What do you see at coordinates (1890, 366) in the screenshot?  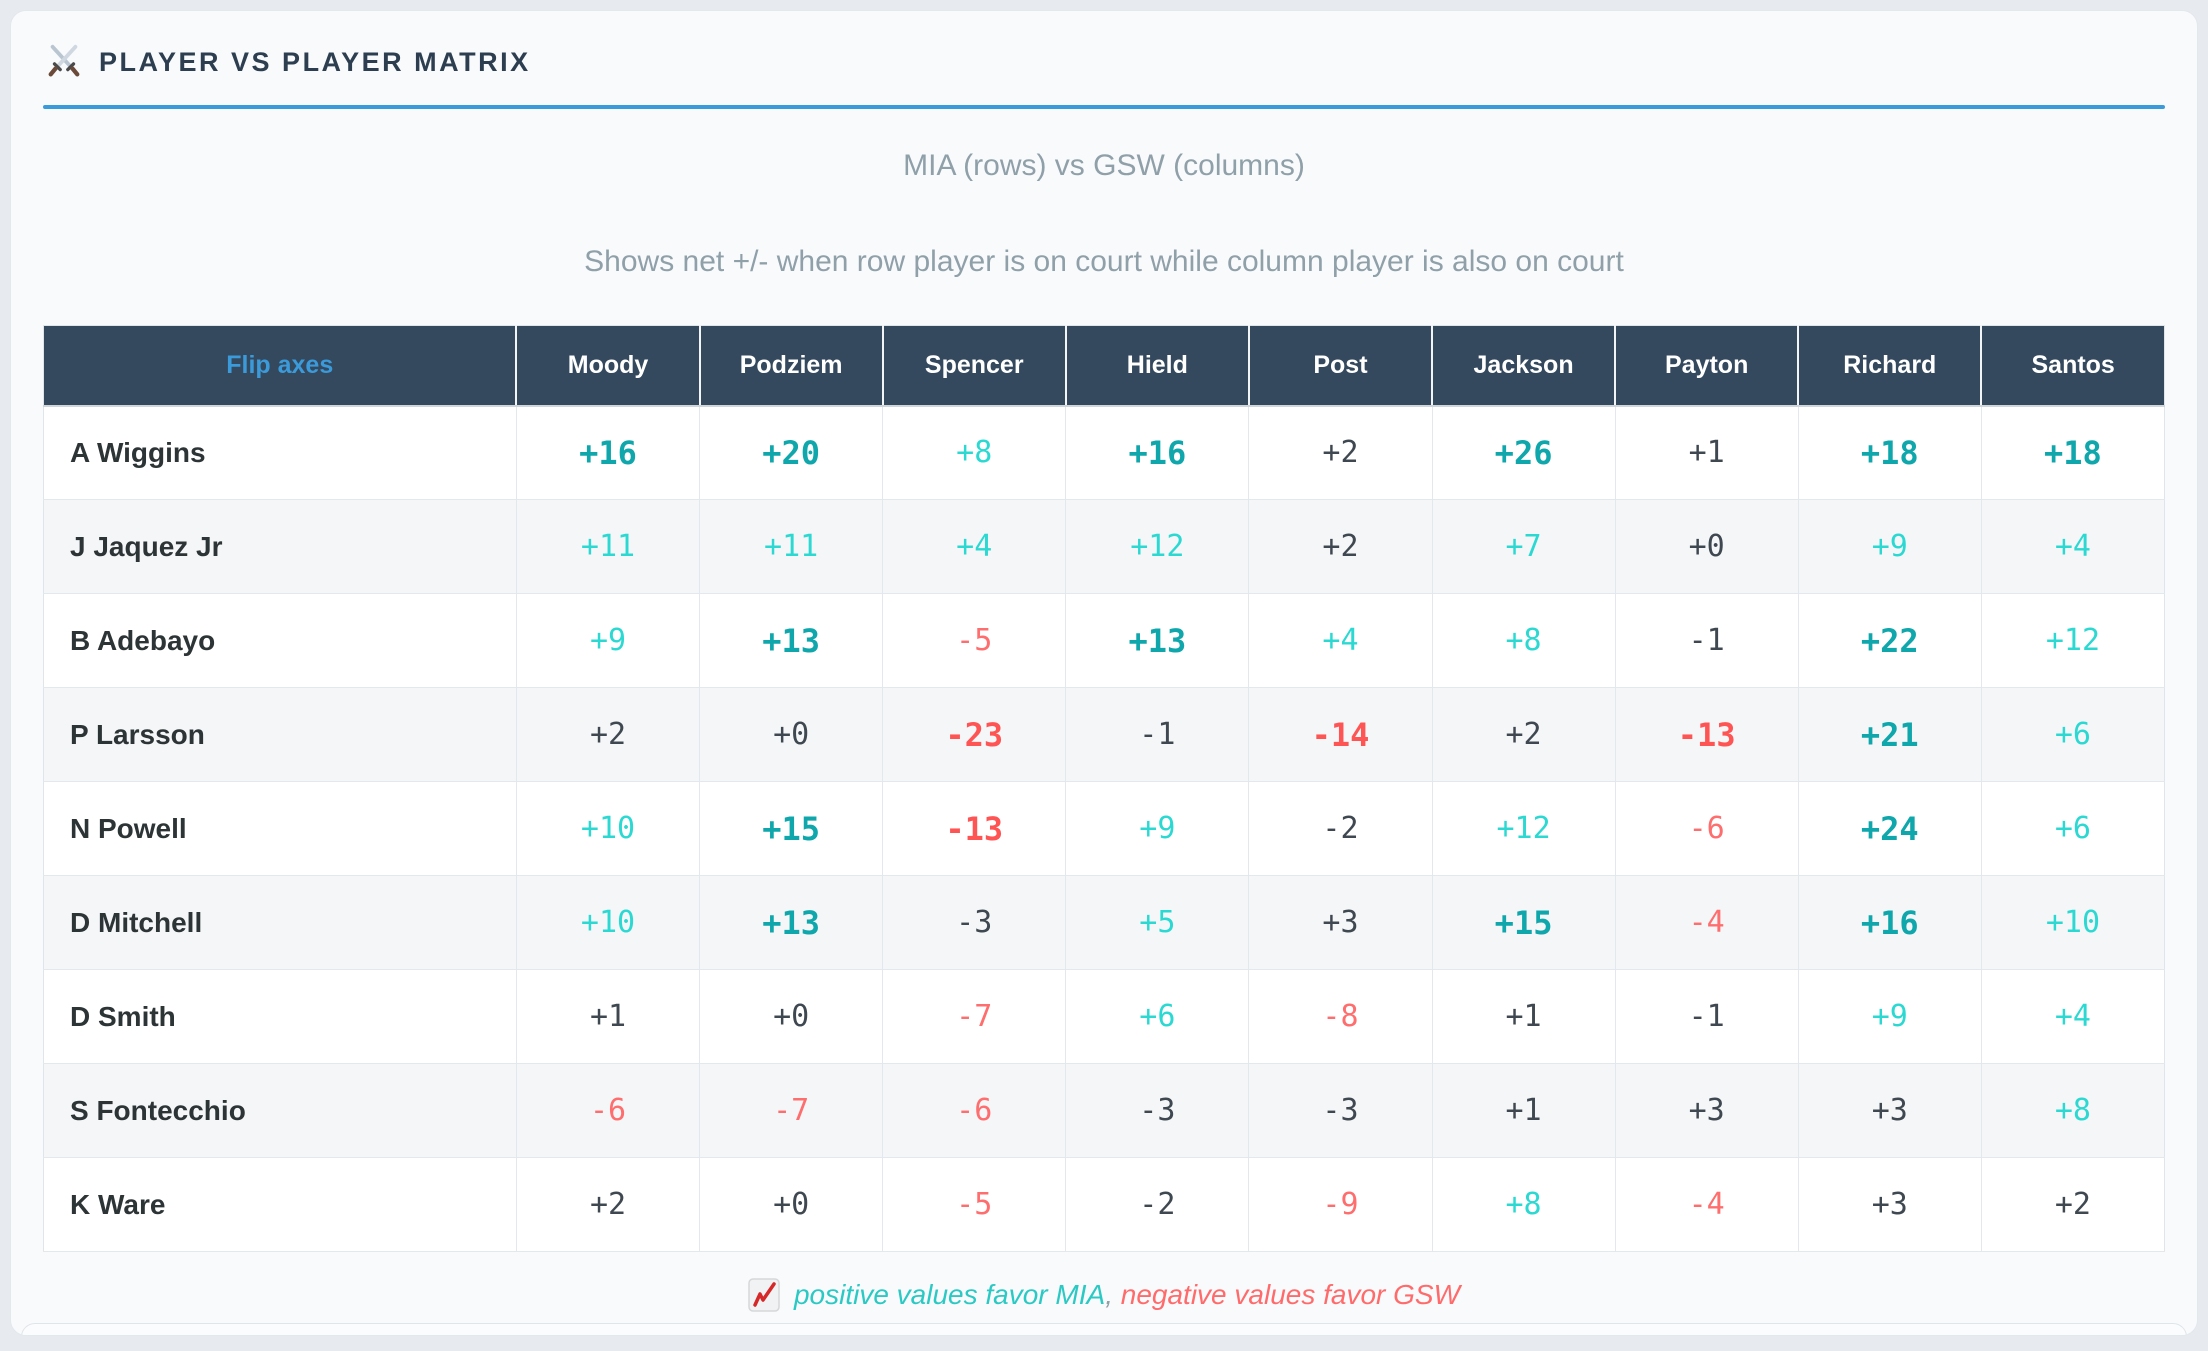 I see `column-header-richard: Richard` at bounding box center [1890, 366].